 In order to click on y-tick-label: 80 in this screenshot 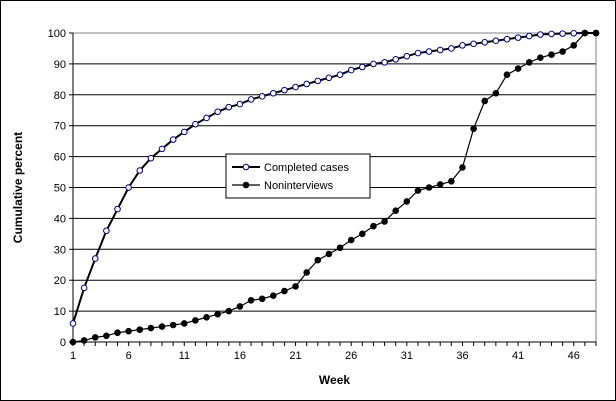, I will do `click(60, 96)`.